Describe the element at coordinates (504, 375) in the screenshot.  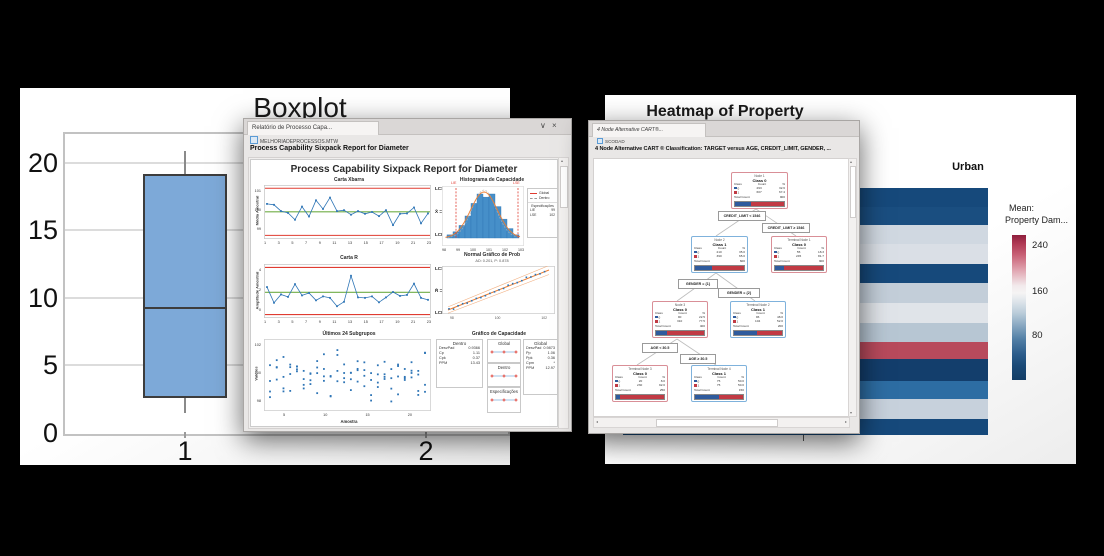
I see `interval-dentro: Dentro` at that location.